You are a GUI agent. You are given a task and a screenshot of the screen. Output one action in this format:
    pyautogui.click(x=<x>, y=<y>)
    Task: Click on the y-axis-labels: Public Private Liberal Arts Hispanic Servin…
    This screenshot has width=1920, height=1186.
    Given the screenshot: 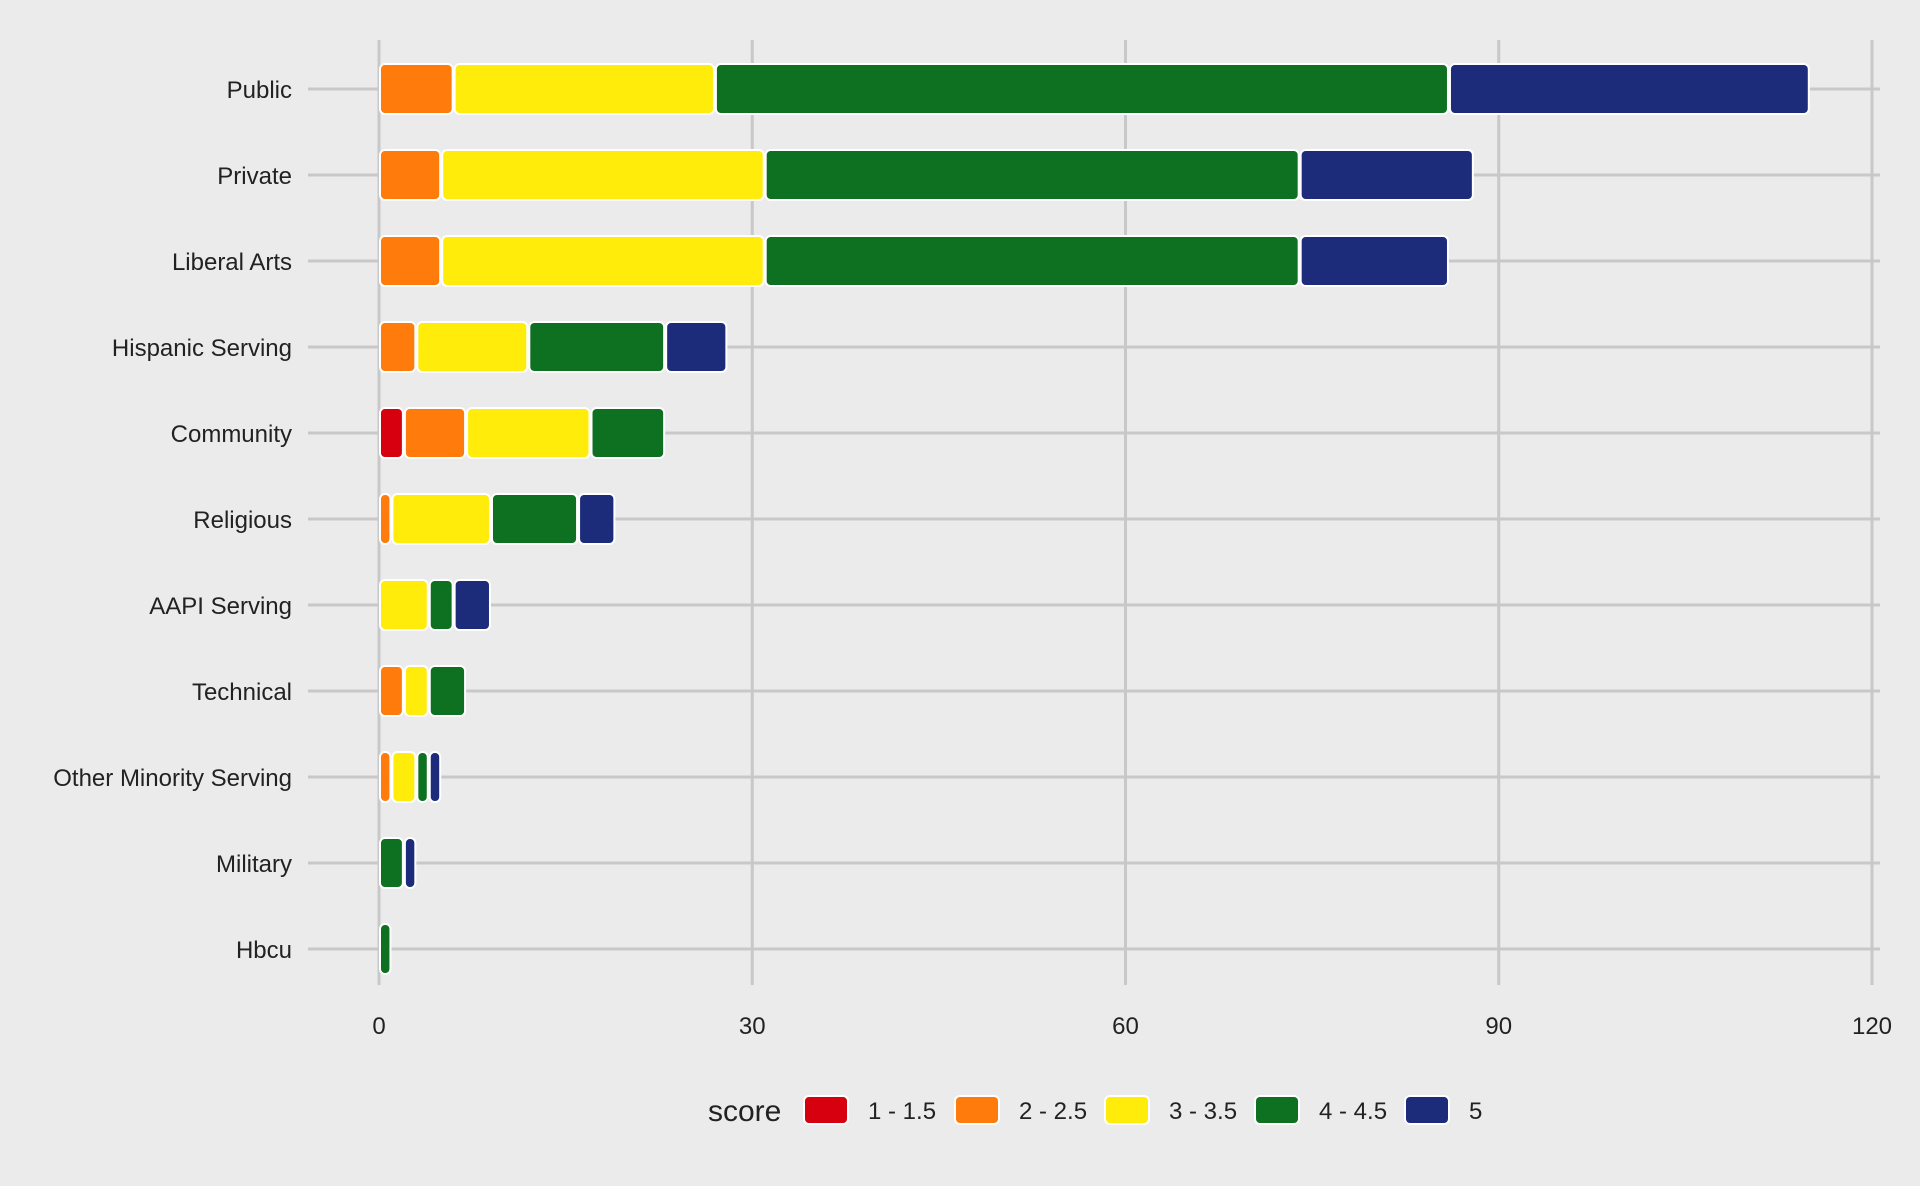 What is the action you would take?
    pyautogui.click(x=172, y=520)
    